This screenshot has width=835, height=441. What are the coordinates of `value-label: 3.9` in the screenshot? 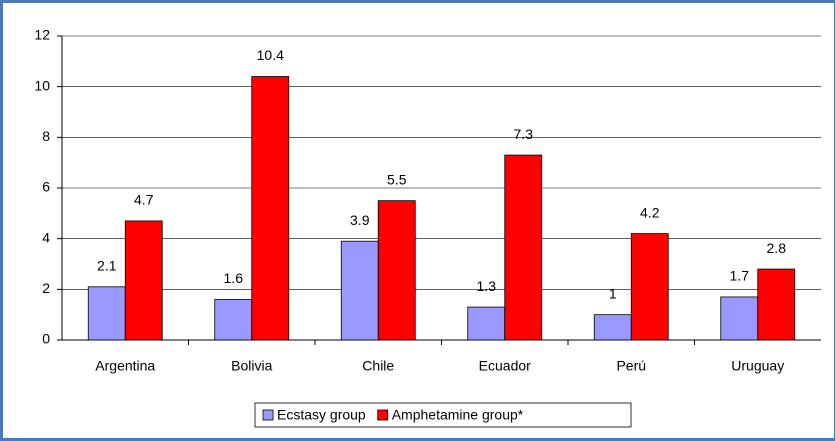 It's located at (360, 220).